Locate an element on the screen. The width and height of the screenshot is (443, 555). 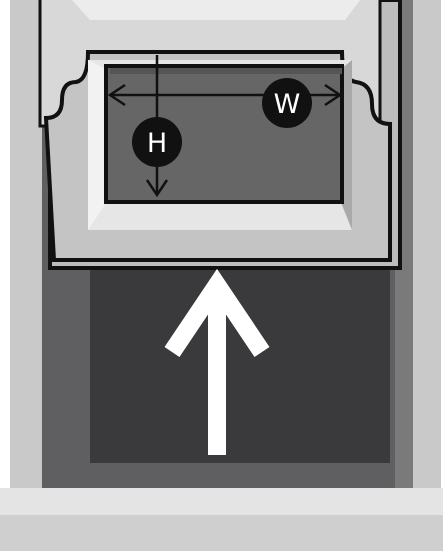
height-label-badge is located at coordinates (157, 142).